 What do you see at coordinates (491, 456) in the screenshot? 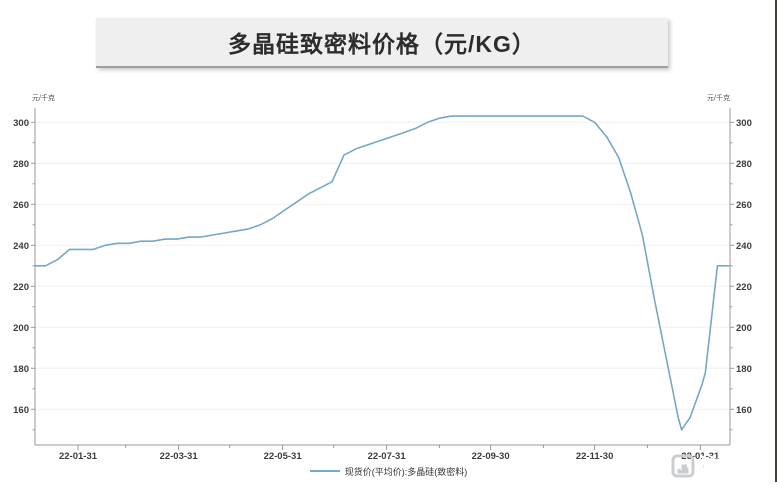
I see `x-axis-label: 22-09-30` at bounding box center [491, 456].